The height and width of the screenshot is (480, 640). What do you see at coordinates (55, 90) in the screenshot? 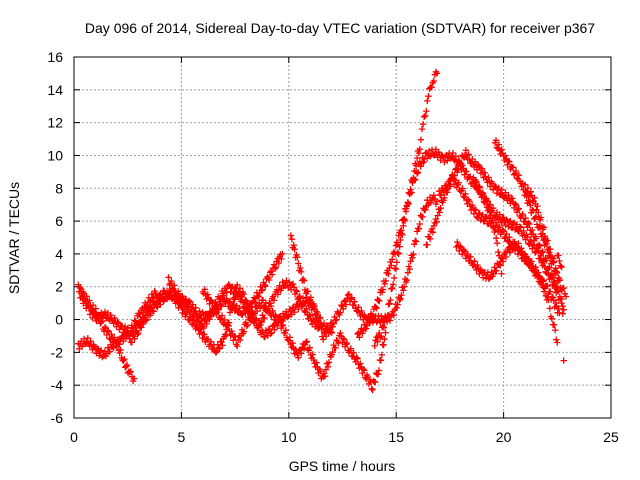
I see `y-tick-label: 14` at bounding box center [55, 90].